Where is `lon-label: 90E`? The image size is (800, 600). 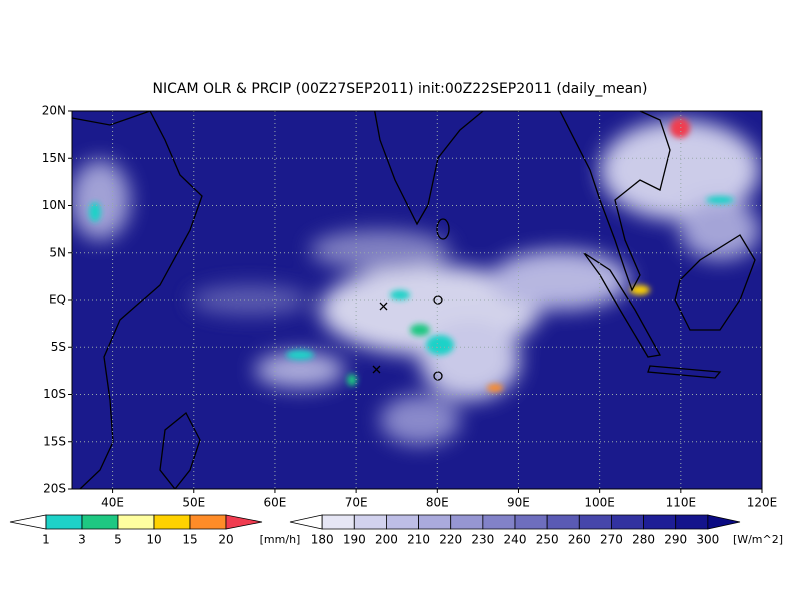
lon-label: 90E is located at coordinates (518, 503).